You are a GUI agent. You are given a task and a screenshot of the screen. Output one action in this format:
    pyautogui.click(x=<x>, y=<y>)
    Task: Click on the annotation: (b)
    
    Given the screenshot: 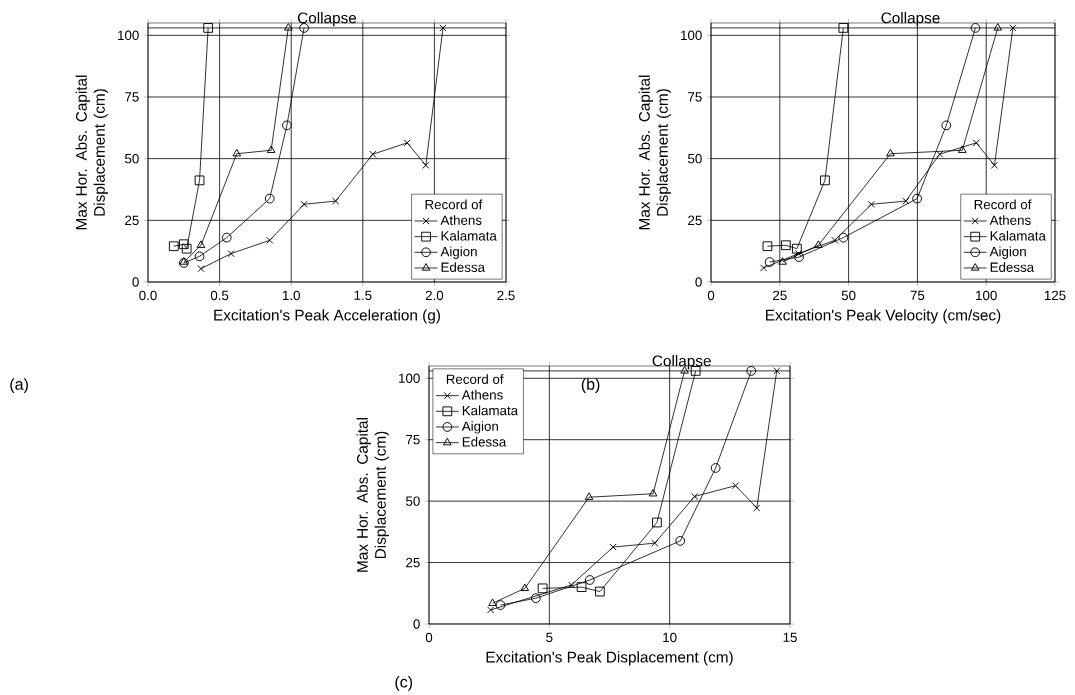 What is the action you would take?
    pyautogui.click(x=590, y=386)
    